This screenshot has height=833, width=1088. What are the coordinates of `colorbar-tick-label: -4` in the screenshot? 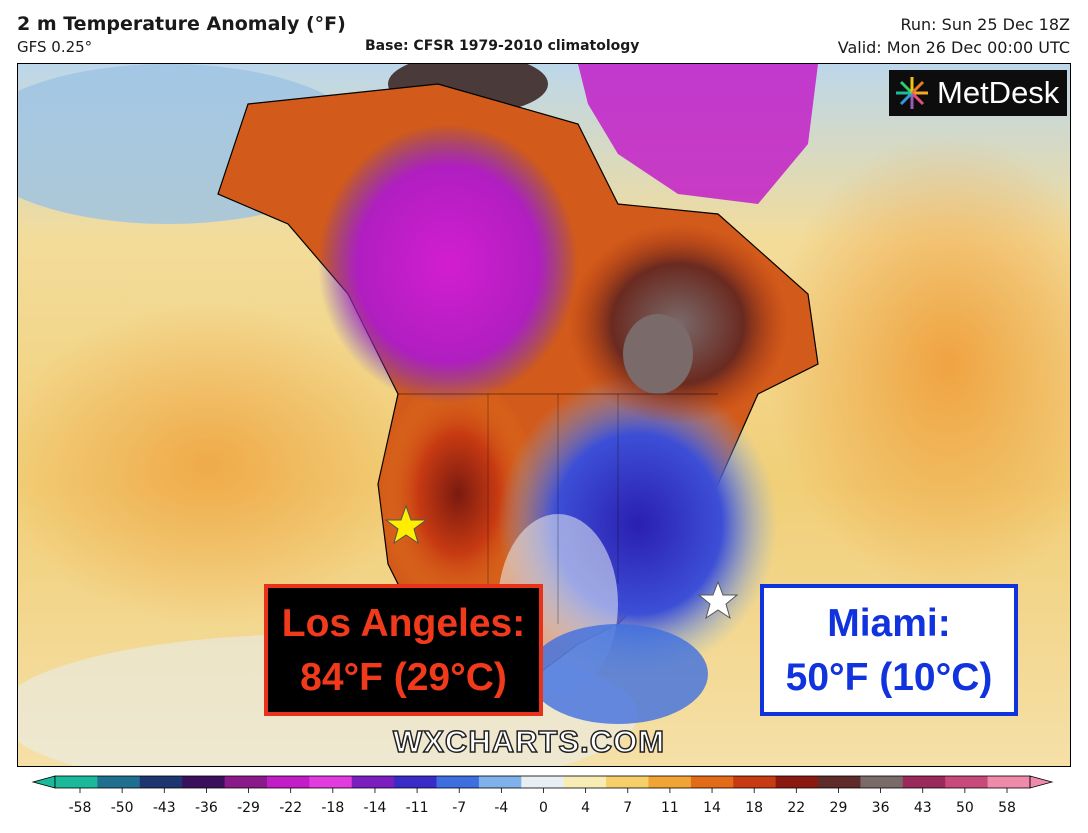 It's located at (501, 808).